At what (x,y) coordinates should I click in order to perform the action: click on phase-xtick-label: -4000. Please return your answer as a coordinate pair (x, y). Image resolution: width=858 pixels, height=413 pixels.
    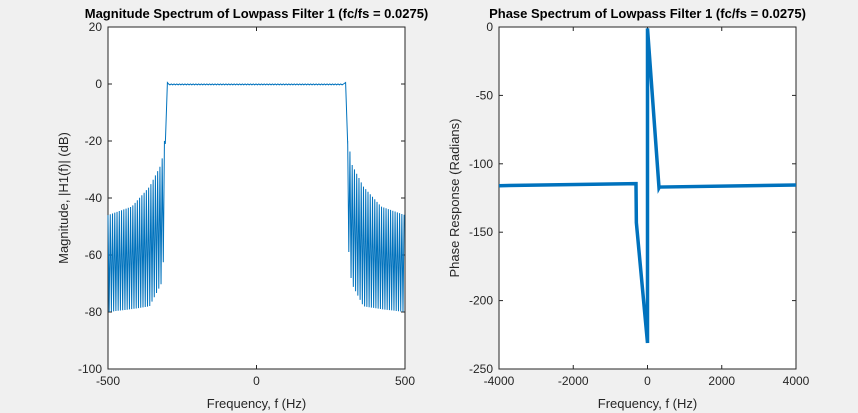
    Looking at the image, I should click on (499, 381).